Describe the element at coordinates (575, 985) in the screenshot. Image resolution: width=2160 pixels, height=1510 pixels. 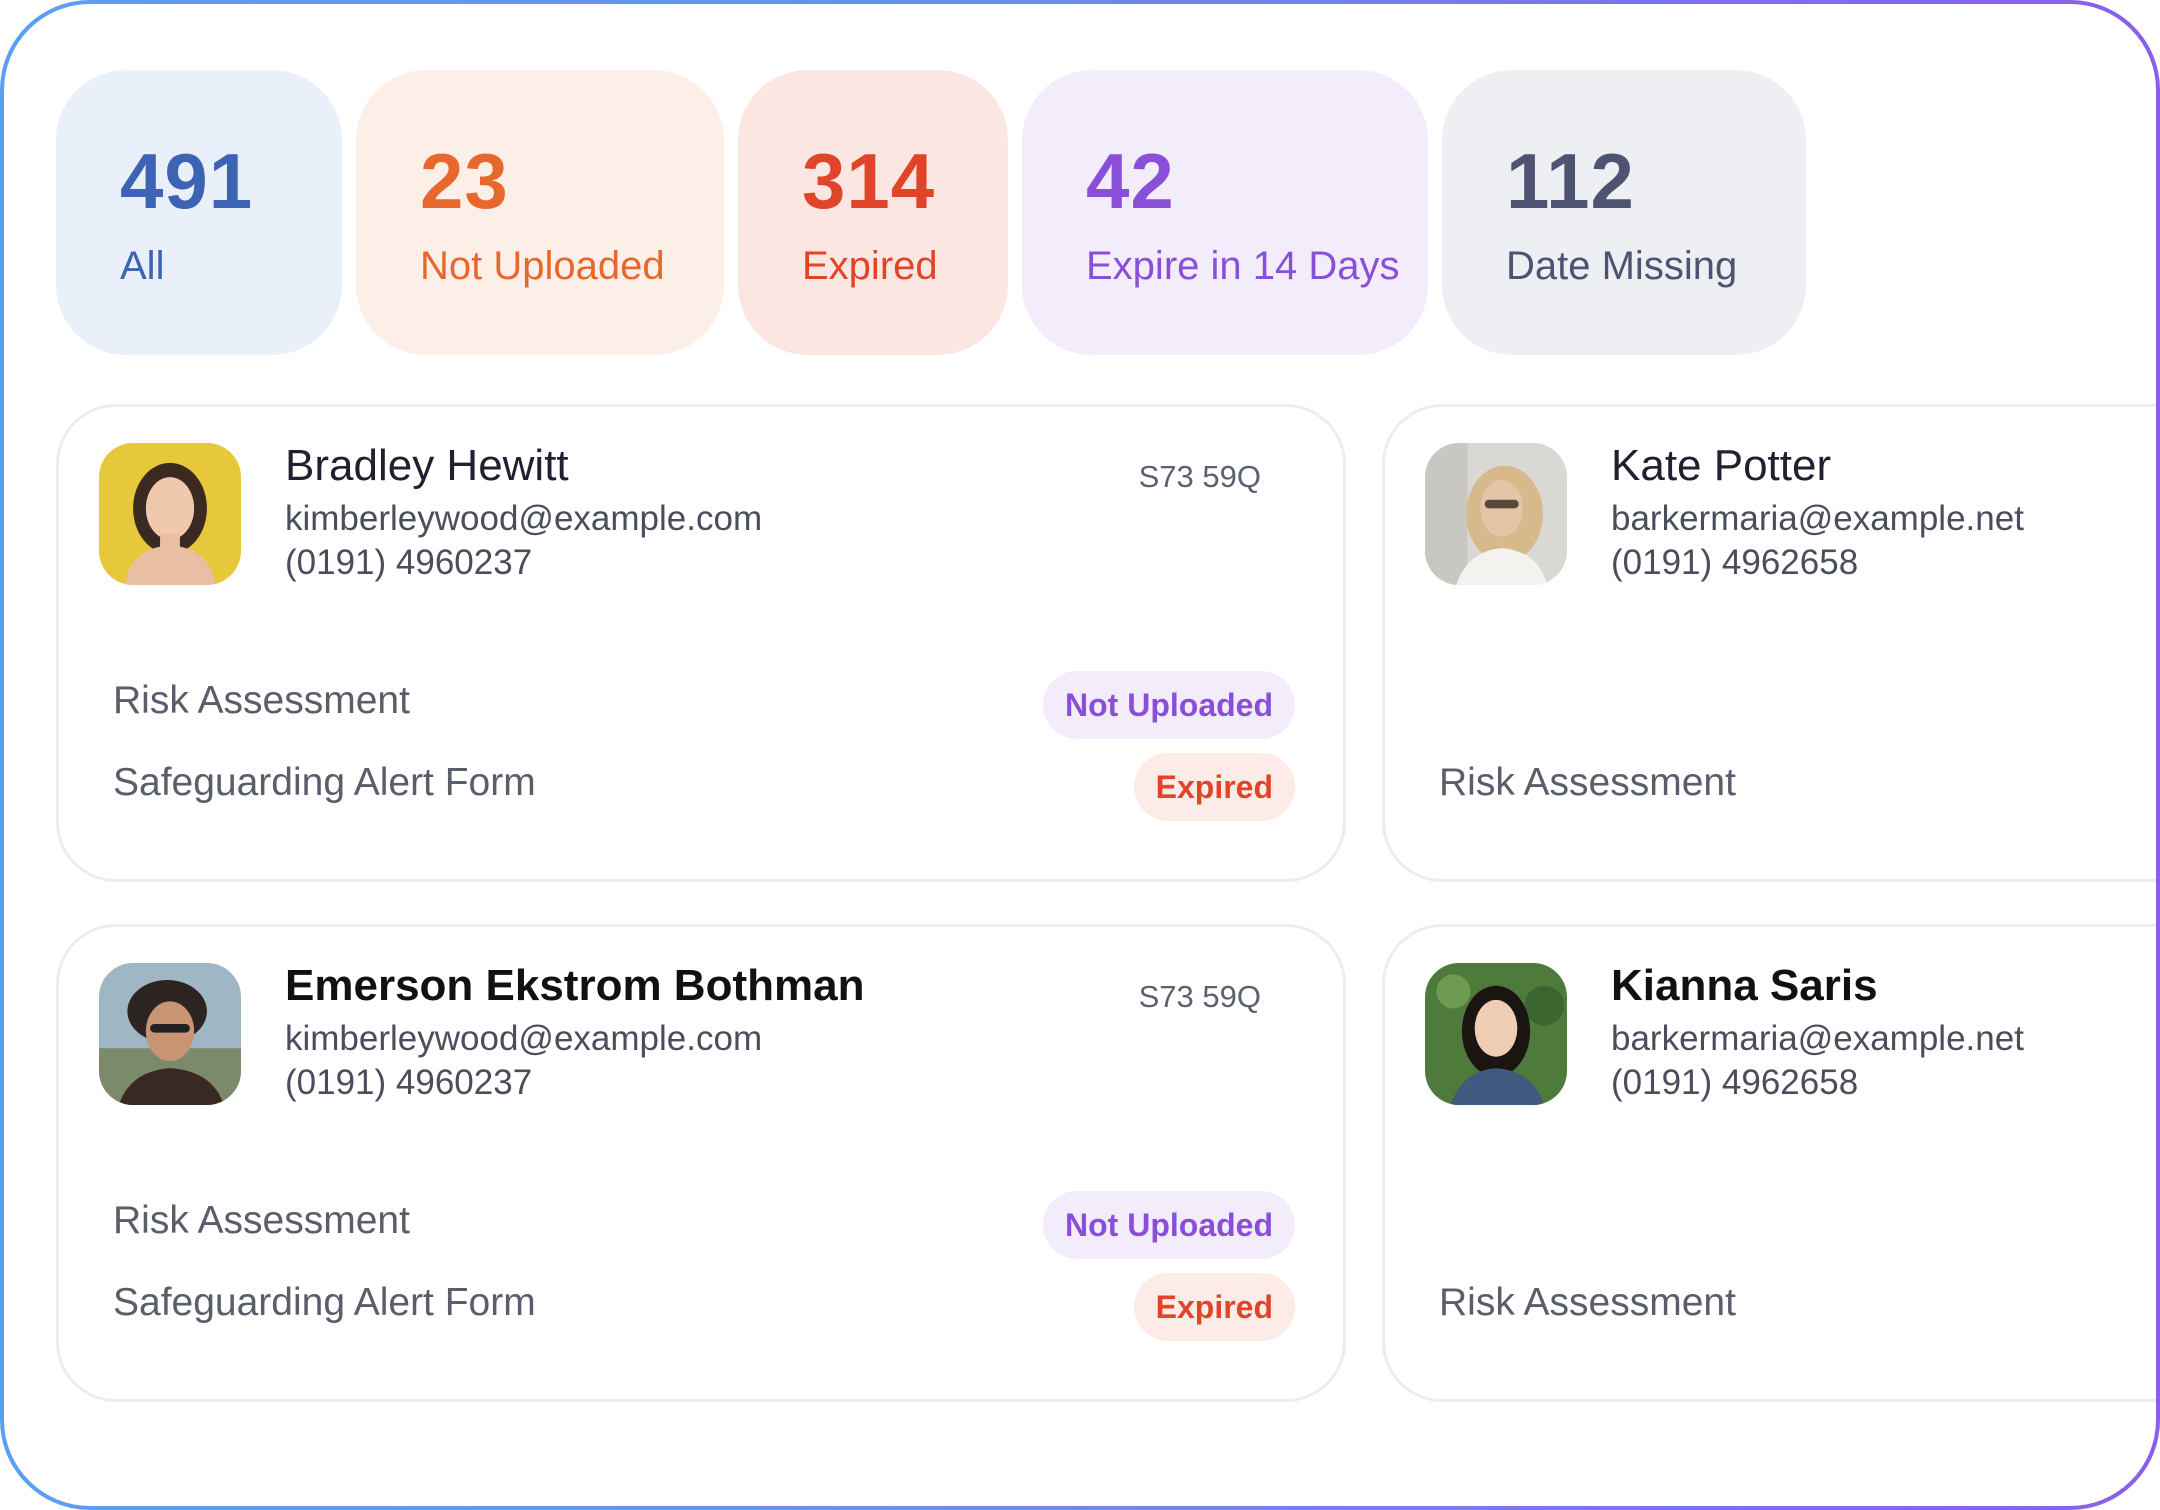
I see `person-name: Emerson Ekstrom Bothman` at that location.